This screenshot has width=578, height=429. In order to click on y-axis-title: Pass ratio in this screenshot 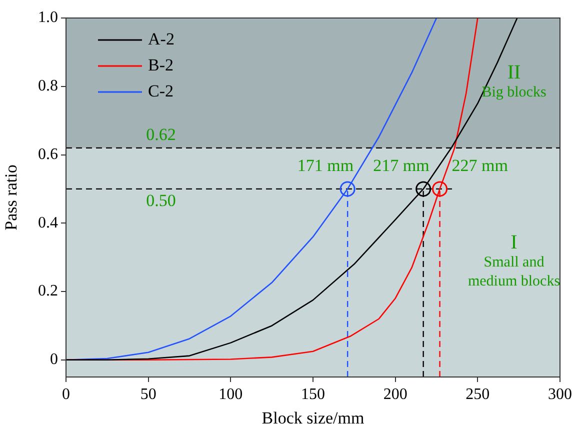, I will do `click(11, 197)`.